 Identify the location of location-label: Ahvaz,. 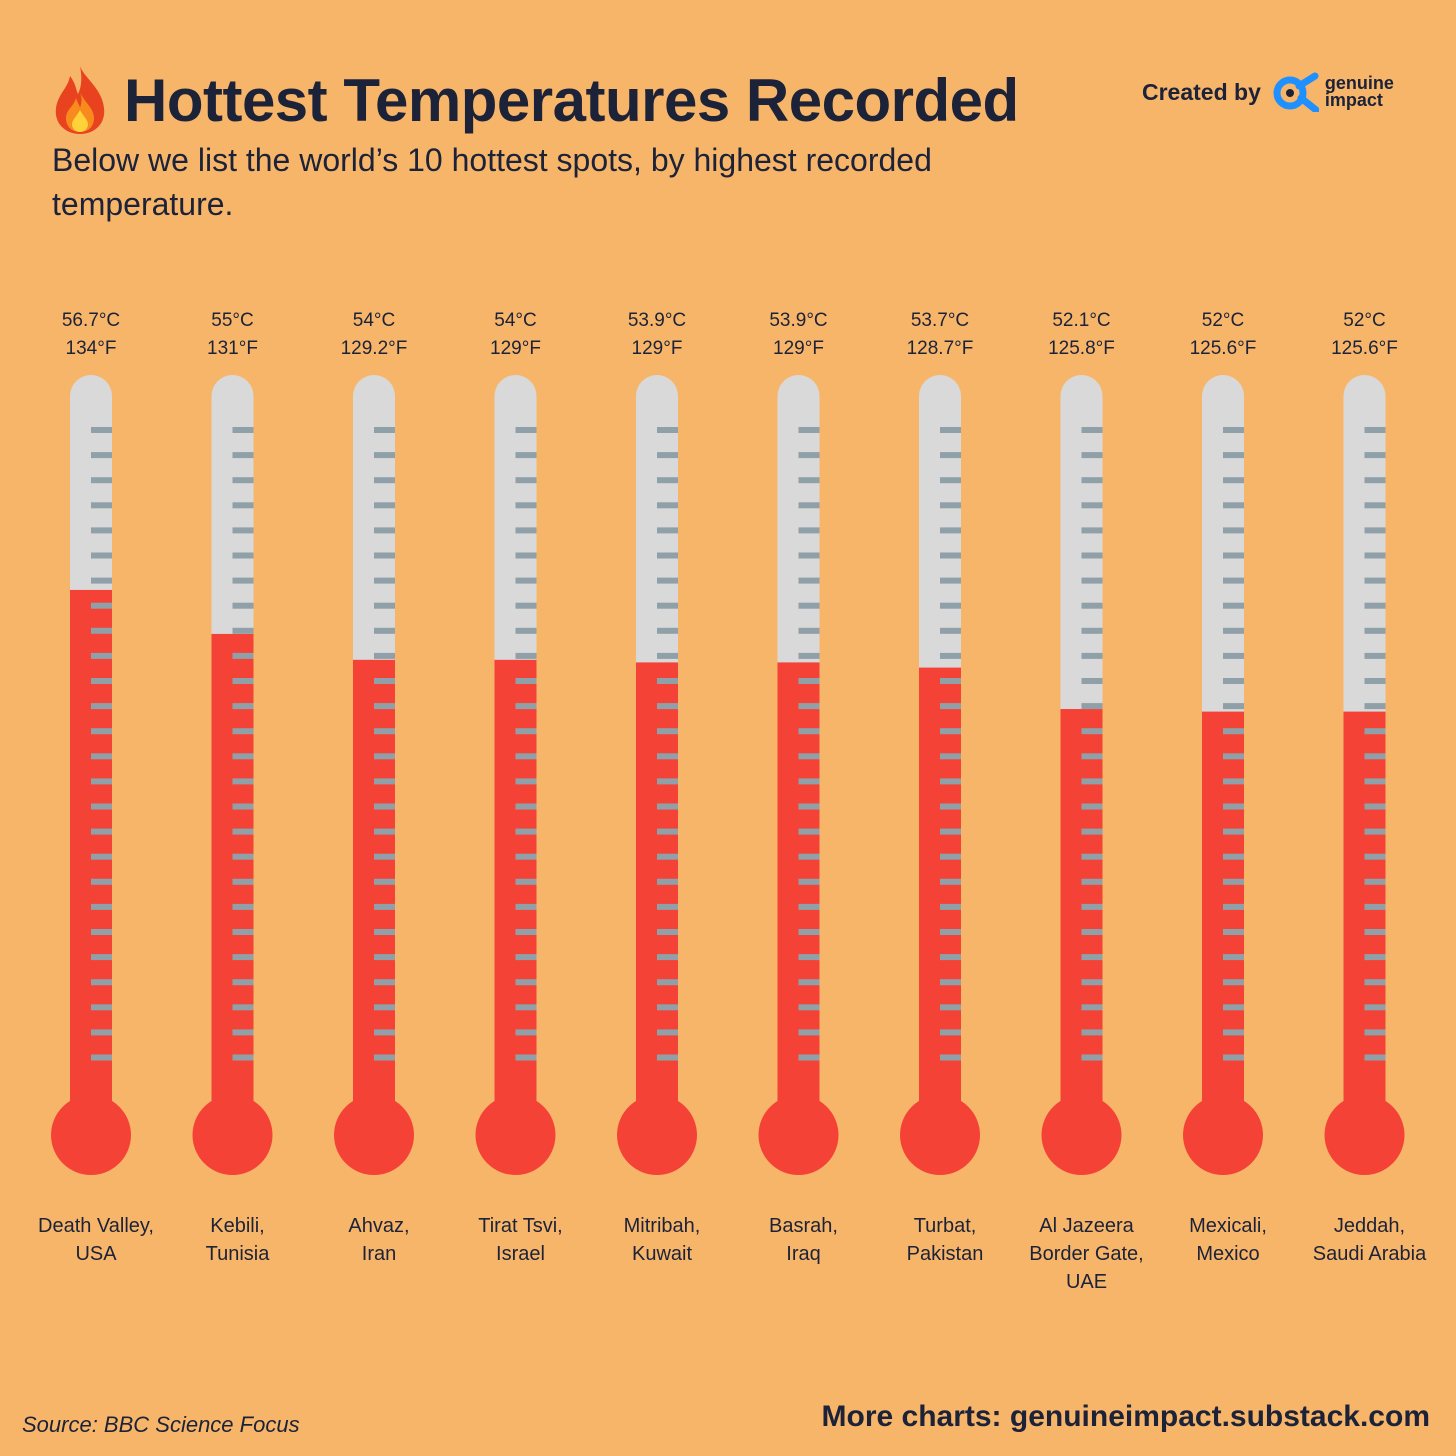
(378, 1226).